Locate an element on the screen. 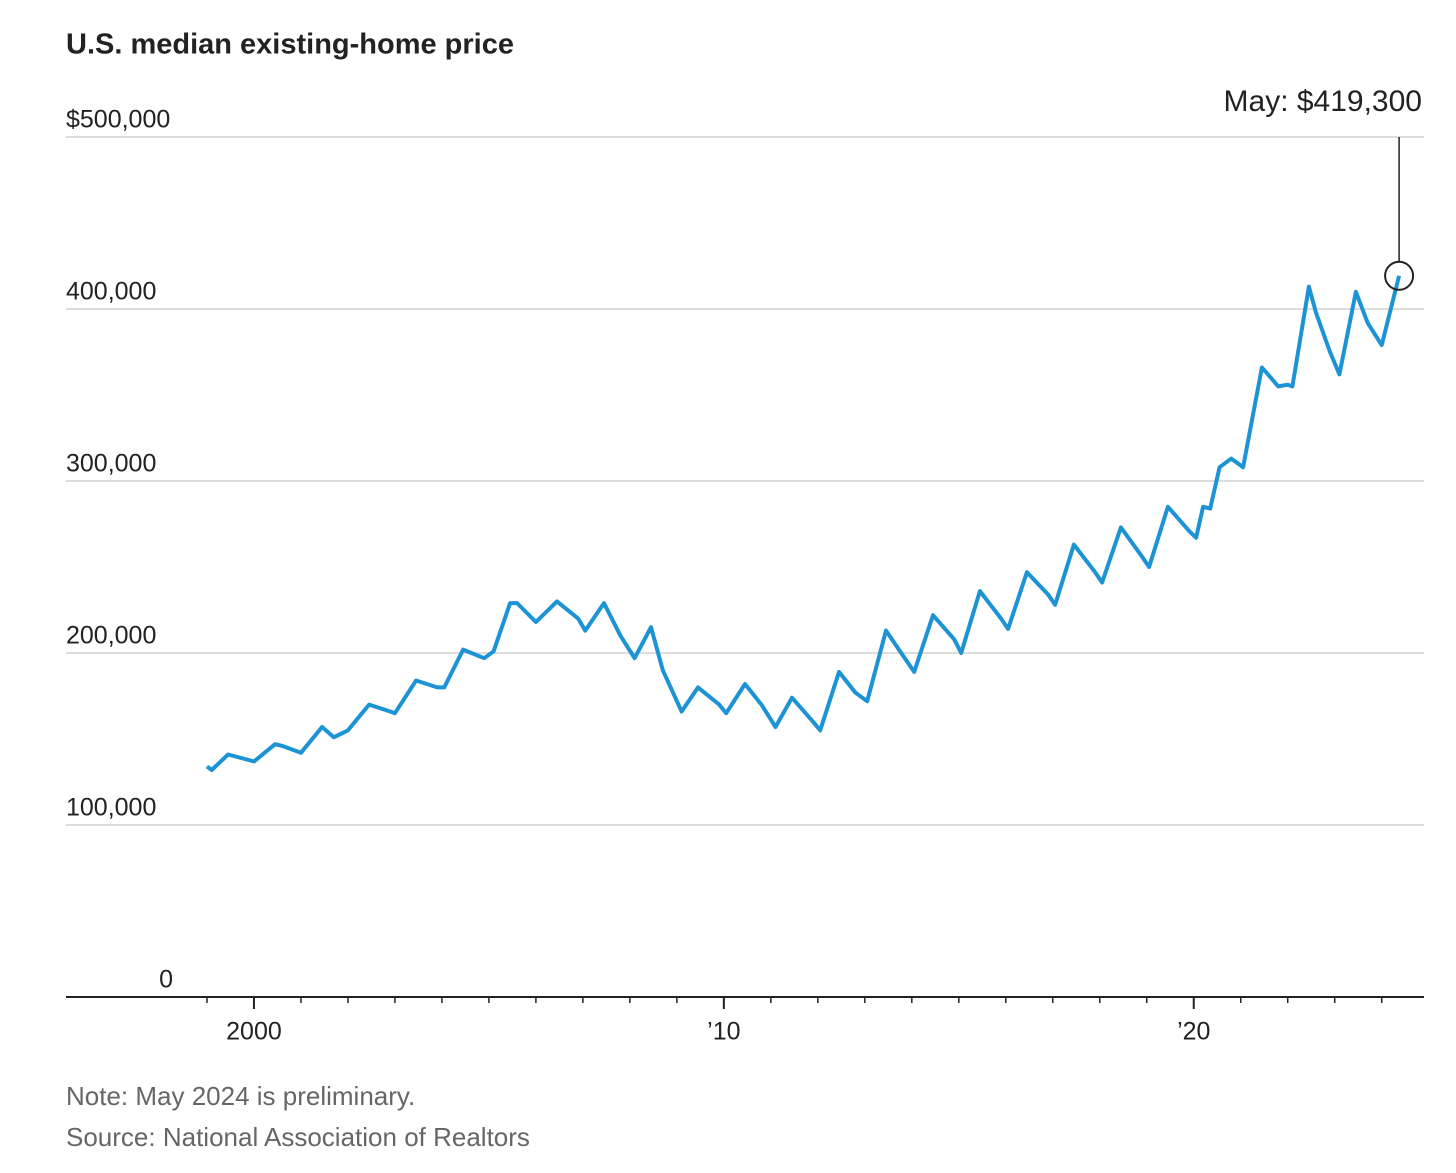 The height and width of the screenshot is (1173, 1456). y-tick-label: $500,000 is located at coordinates (118, 120).